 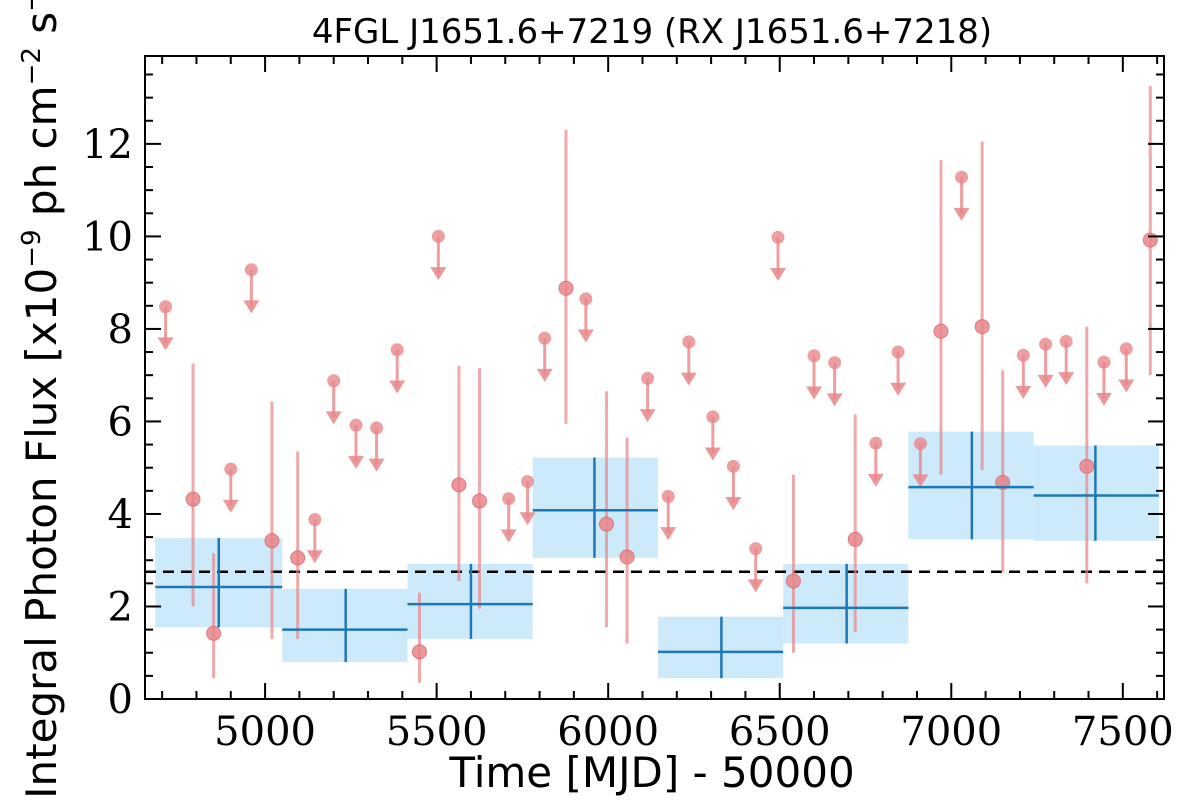 What do you see at coordinates (41, 533) in the screenshot?
I see `y-label-main: Integral Photon Flux [x10` at bounding box center [41, 533].